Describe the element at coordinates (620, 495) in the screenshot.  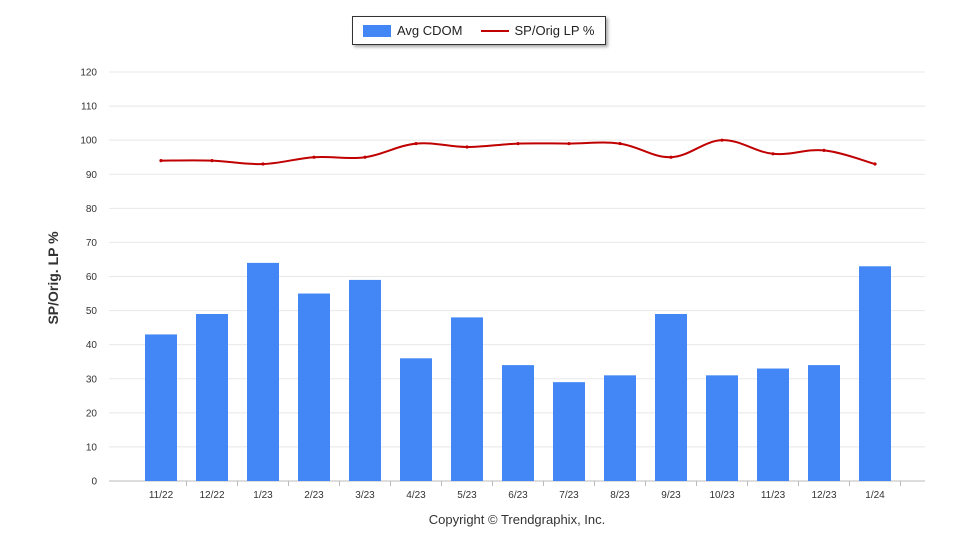
I see `x-tick-label-8-23: 8/23` at that location.